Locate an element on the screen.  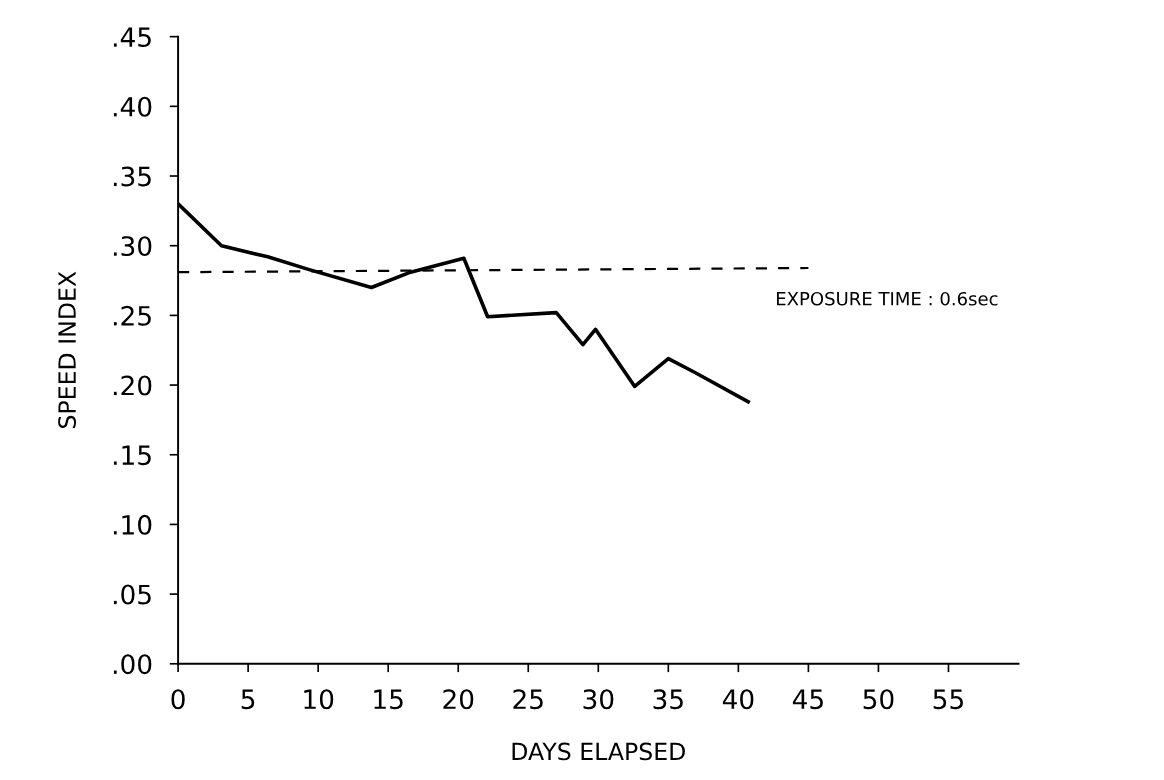
y-tick-label: .05 is located at coordinates (132, 594).